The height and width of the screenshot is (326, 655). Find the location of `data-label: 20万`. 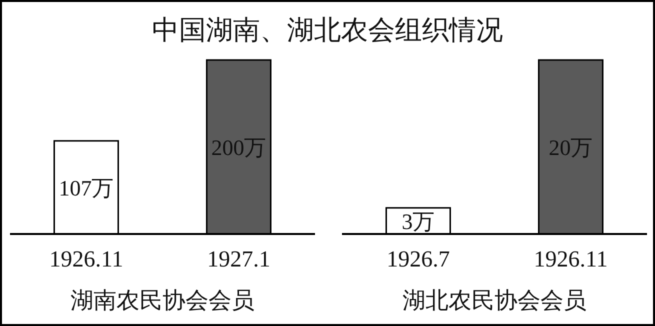

data-label: 20万 is located at coordinates (570, 147).